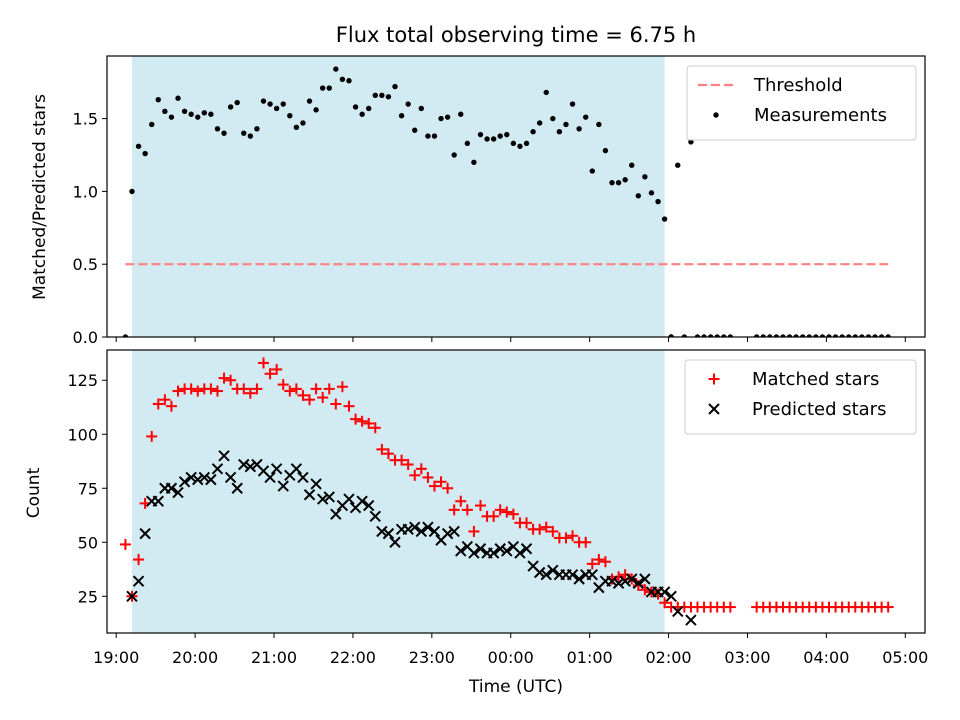 This screenshot has width=960, height=720. Describe the element at coordinates (800, 397) in the screenshot. I see `bottom-legend-box` at that location.